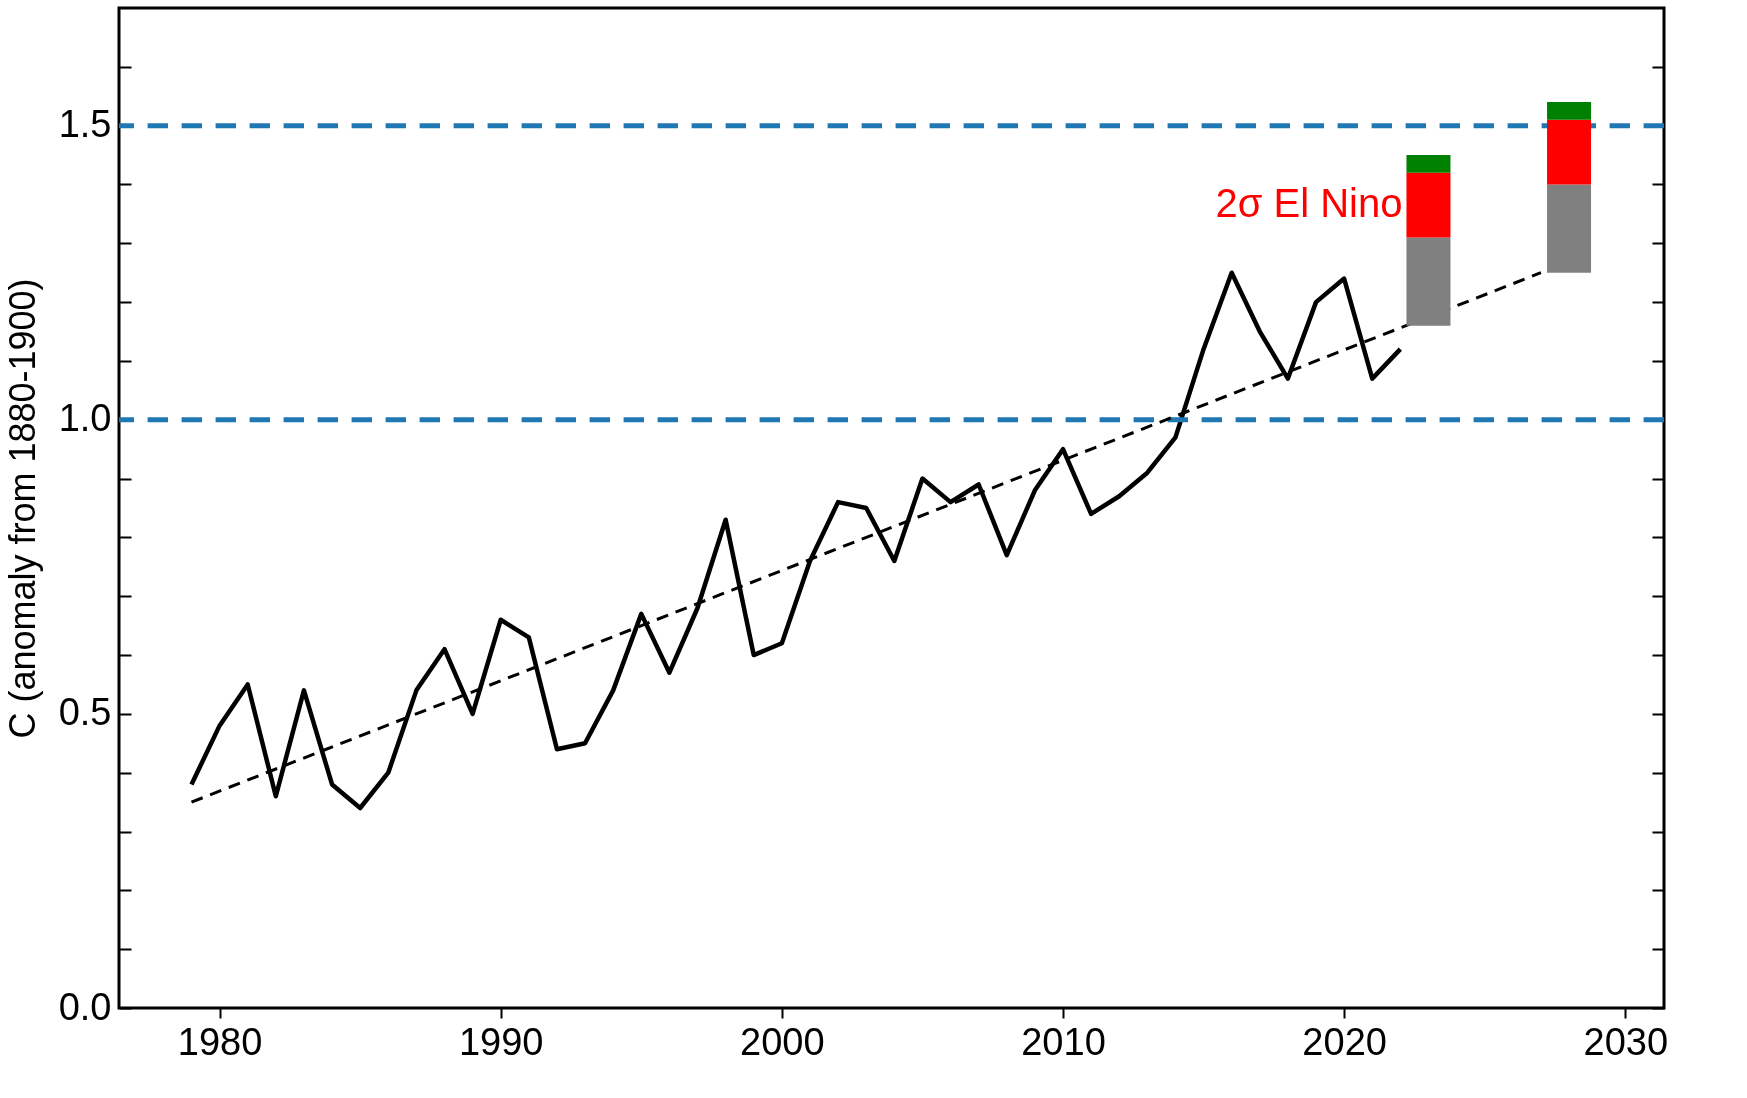  I want to click on y-tick-label: 0.0, so click(85, 1006).